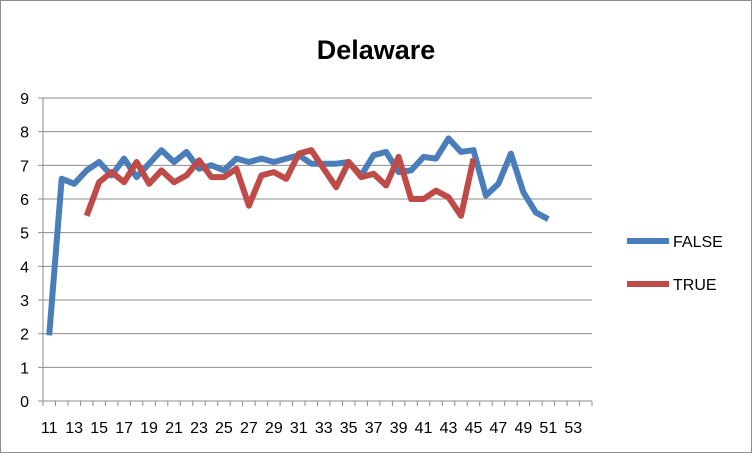 The image size is (752, 457). I want to click on y-tick-label: 5, so click(24, 234).